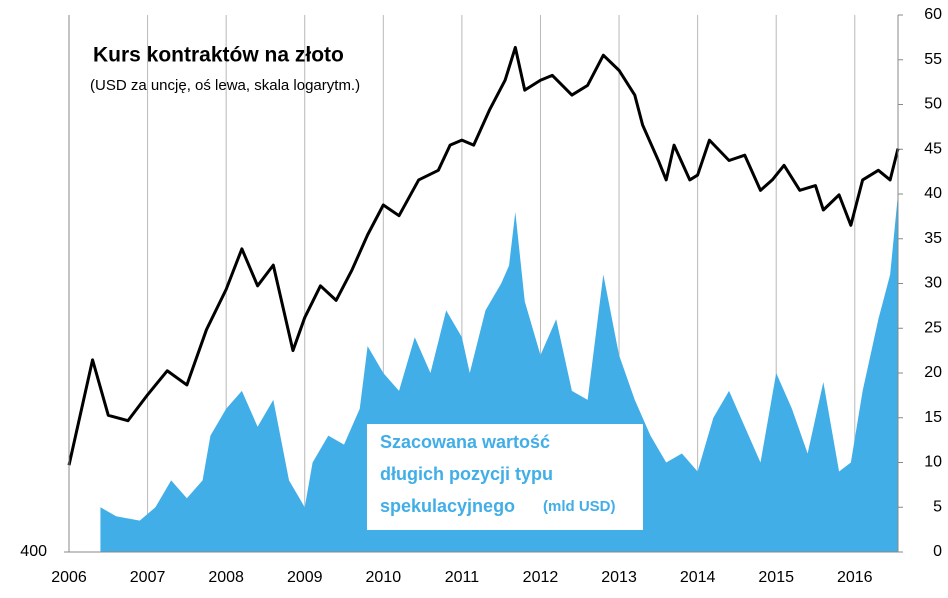  What do you see at coordinates (933, 238) in the screenshot?
I see `y2-tick-label: 35` at bounding box center [933, 238].